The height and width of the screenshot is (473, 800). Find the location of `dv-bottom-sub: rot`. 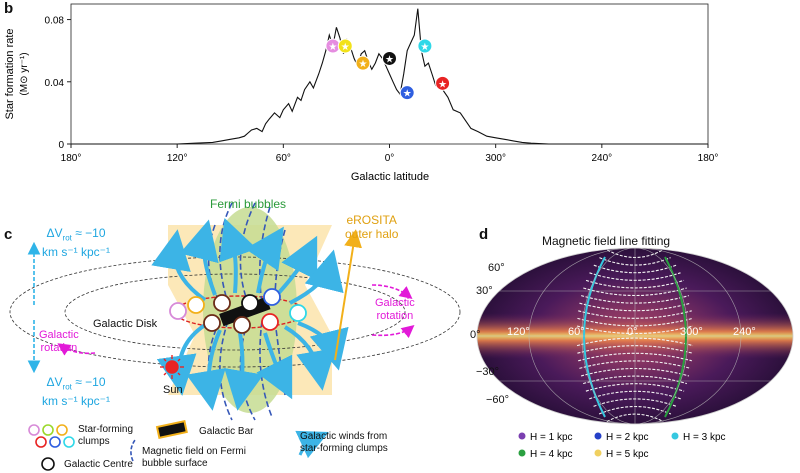

dv-bottom-sub: rot is located at coordinates (67, 387).